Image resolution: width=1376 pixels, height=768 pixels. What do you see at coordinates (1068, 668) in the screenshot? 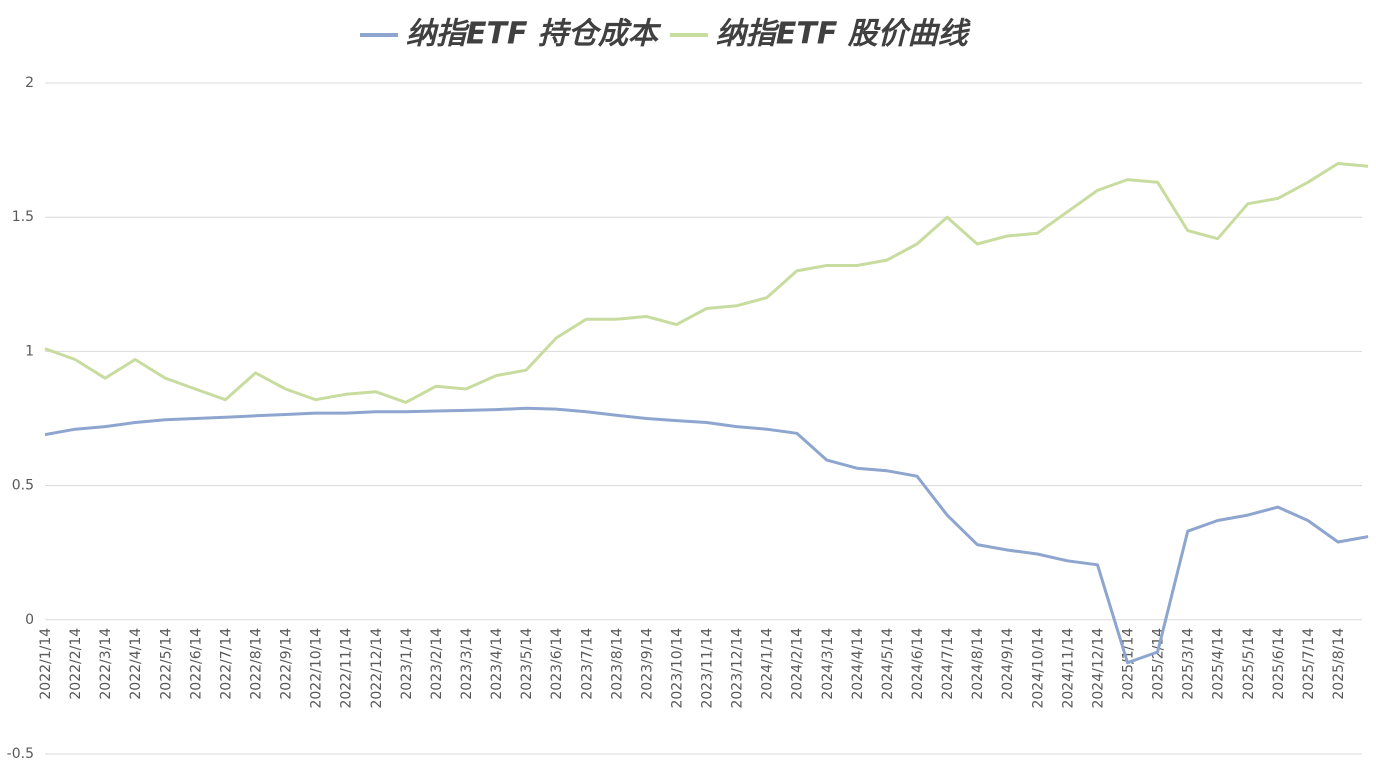
I see `x-tick-label: 2024/11/14` at bounding box center [1068, 668].